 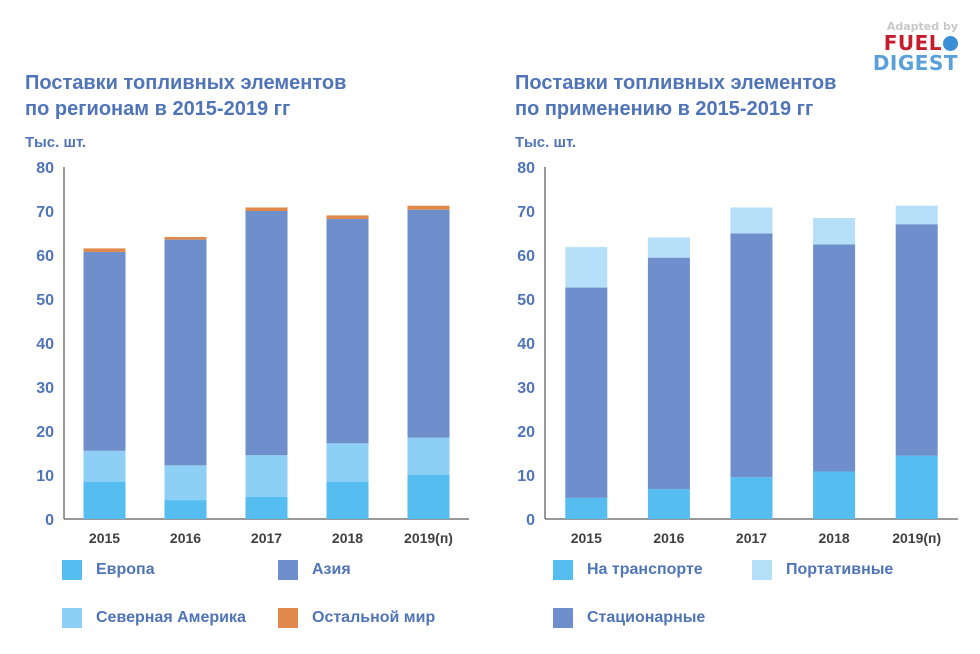 I want to click on left-chart-unit-label: Тыс. шт., so click(x=56, y=142).